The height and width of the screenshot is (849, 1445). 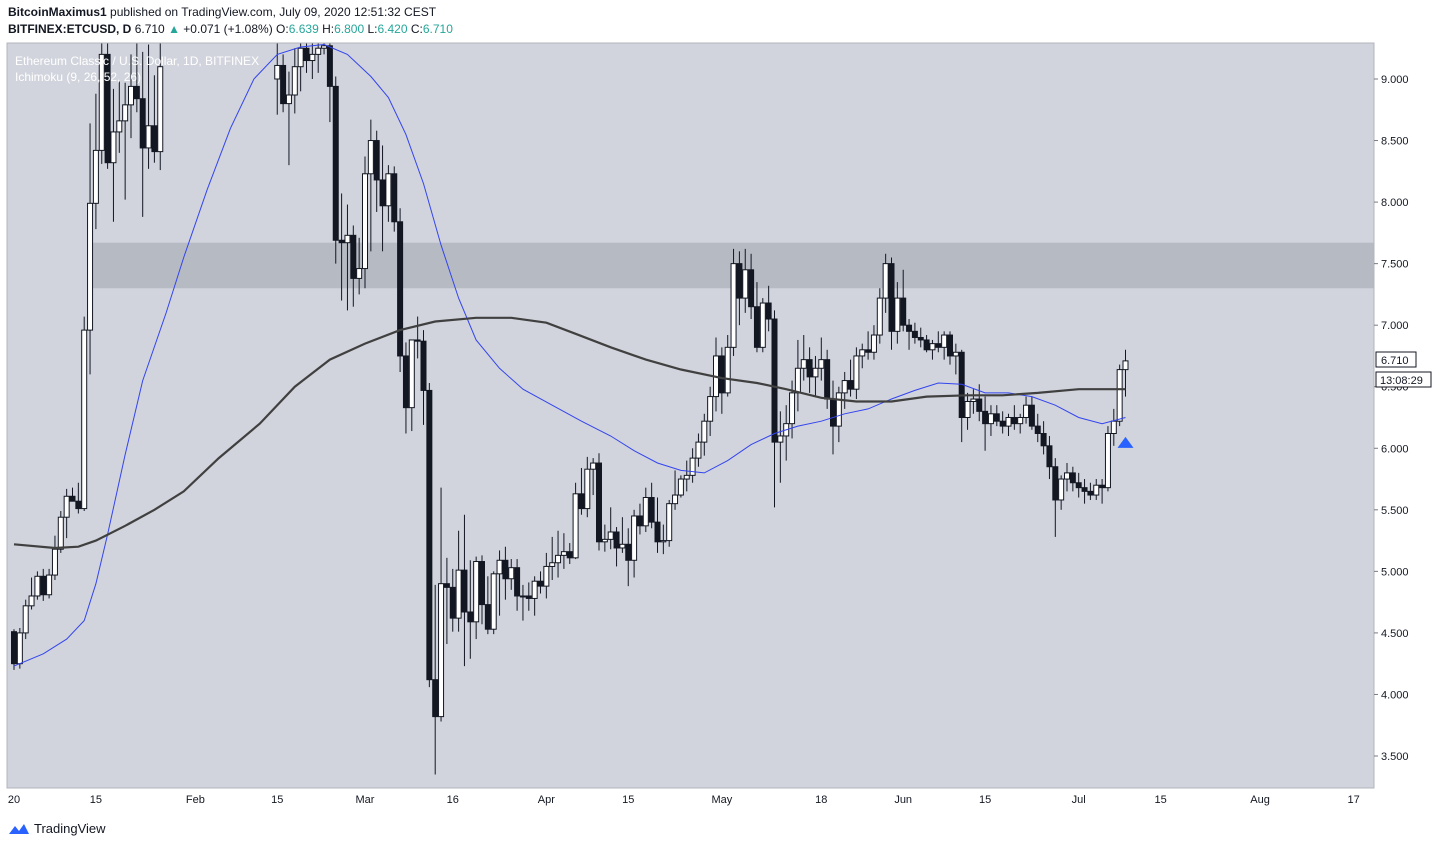 I want to click on last-price-label: 6.710, so click(x=1396, y=359).